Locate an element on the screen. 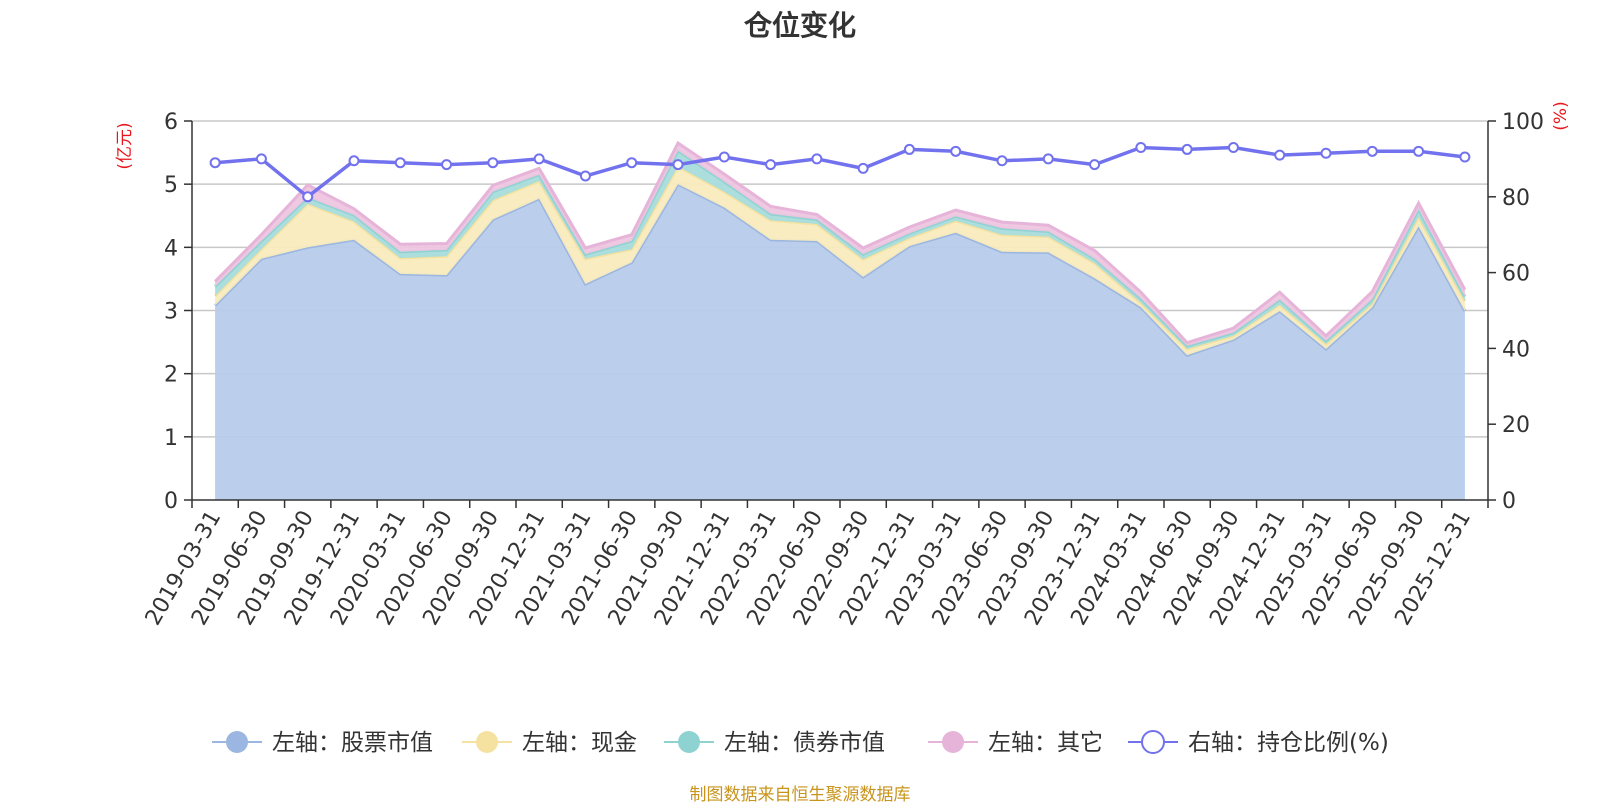 This screenshot has height=805, width=1600. ratio-line-path is located at coordinates (840, 172).